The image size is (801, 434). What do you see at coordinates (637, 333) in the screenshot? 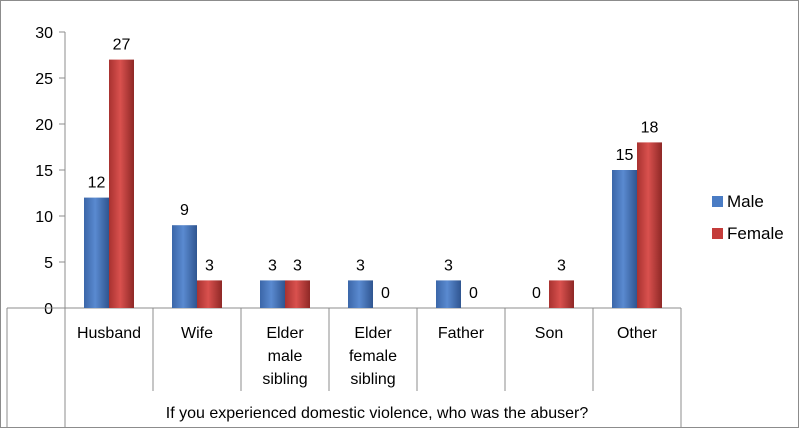
I see `category-label: Other` at bounding box center [637, 333].